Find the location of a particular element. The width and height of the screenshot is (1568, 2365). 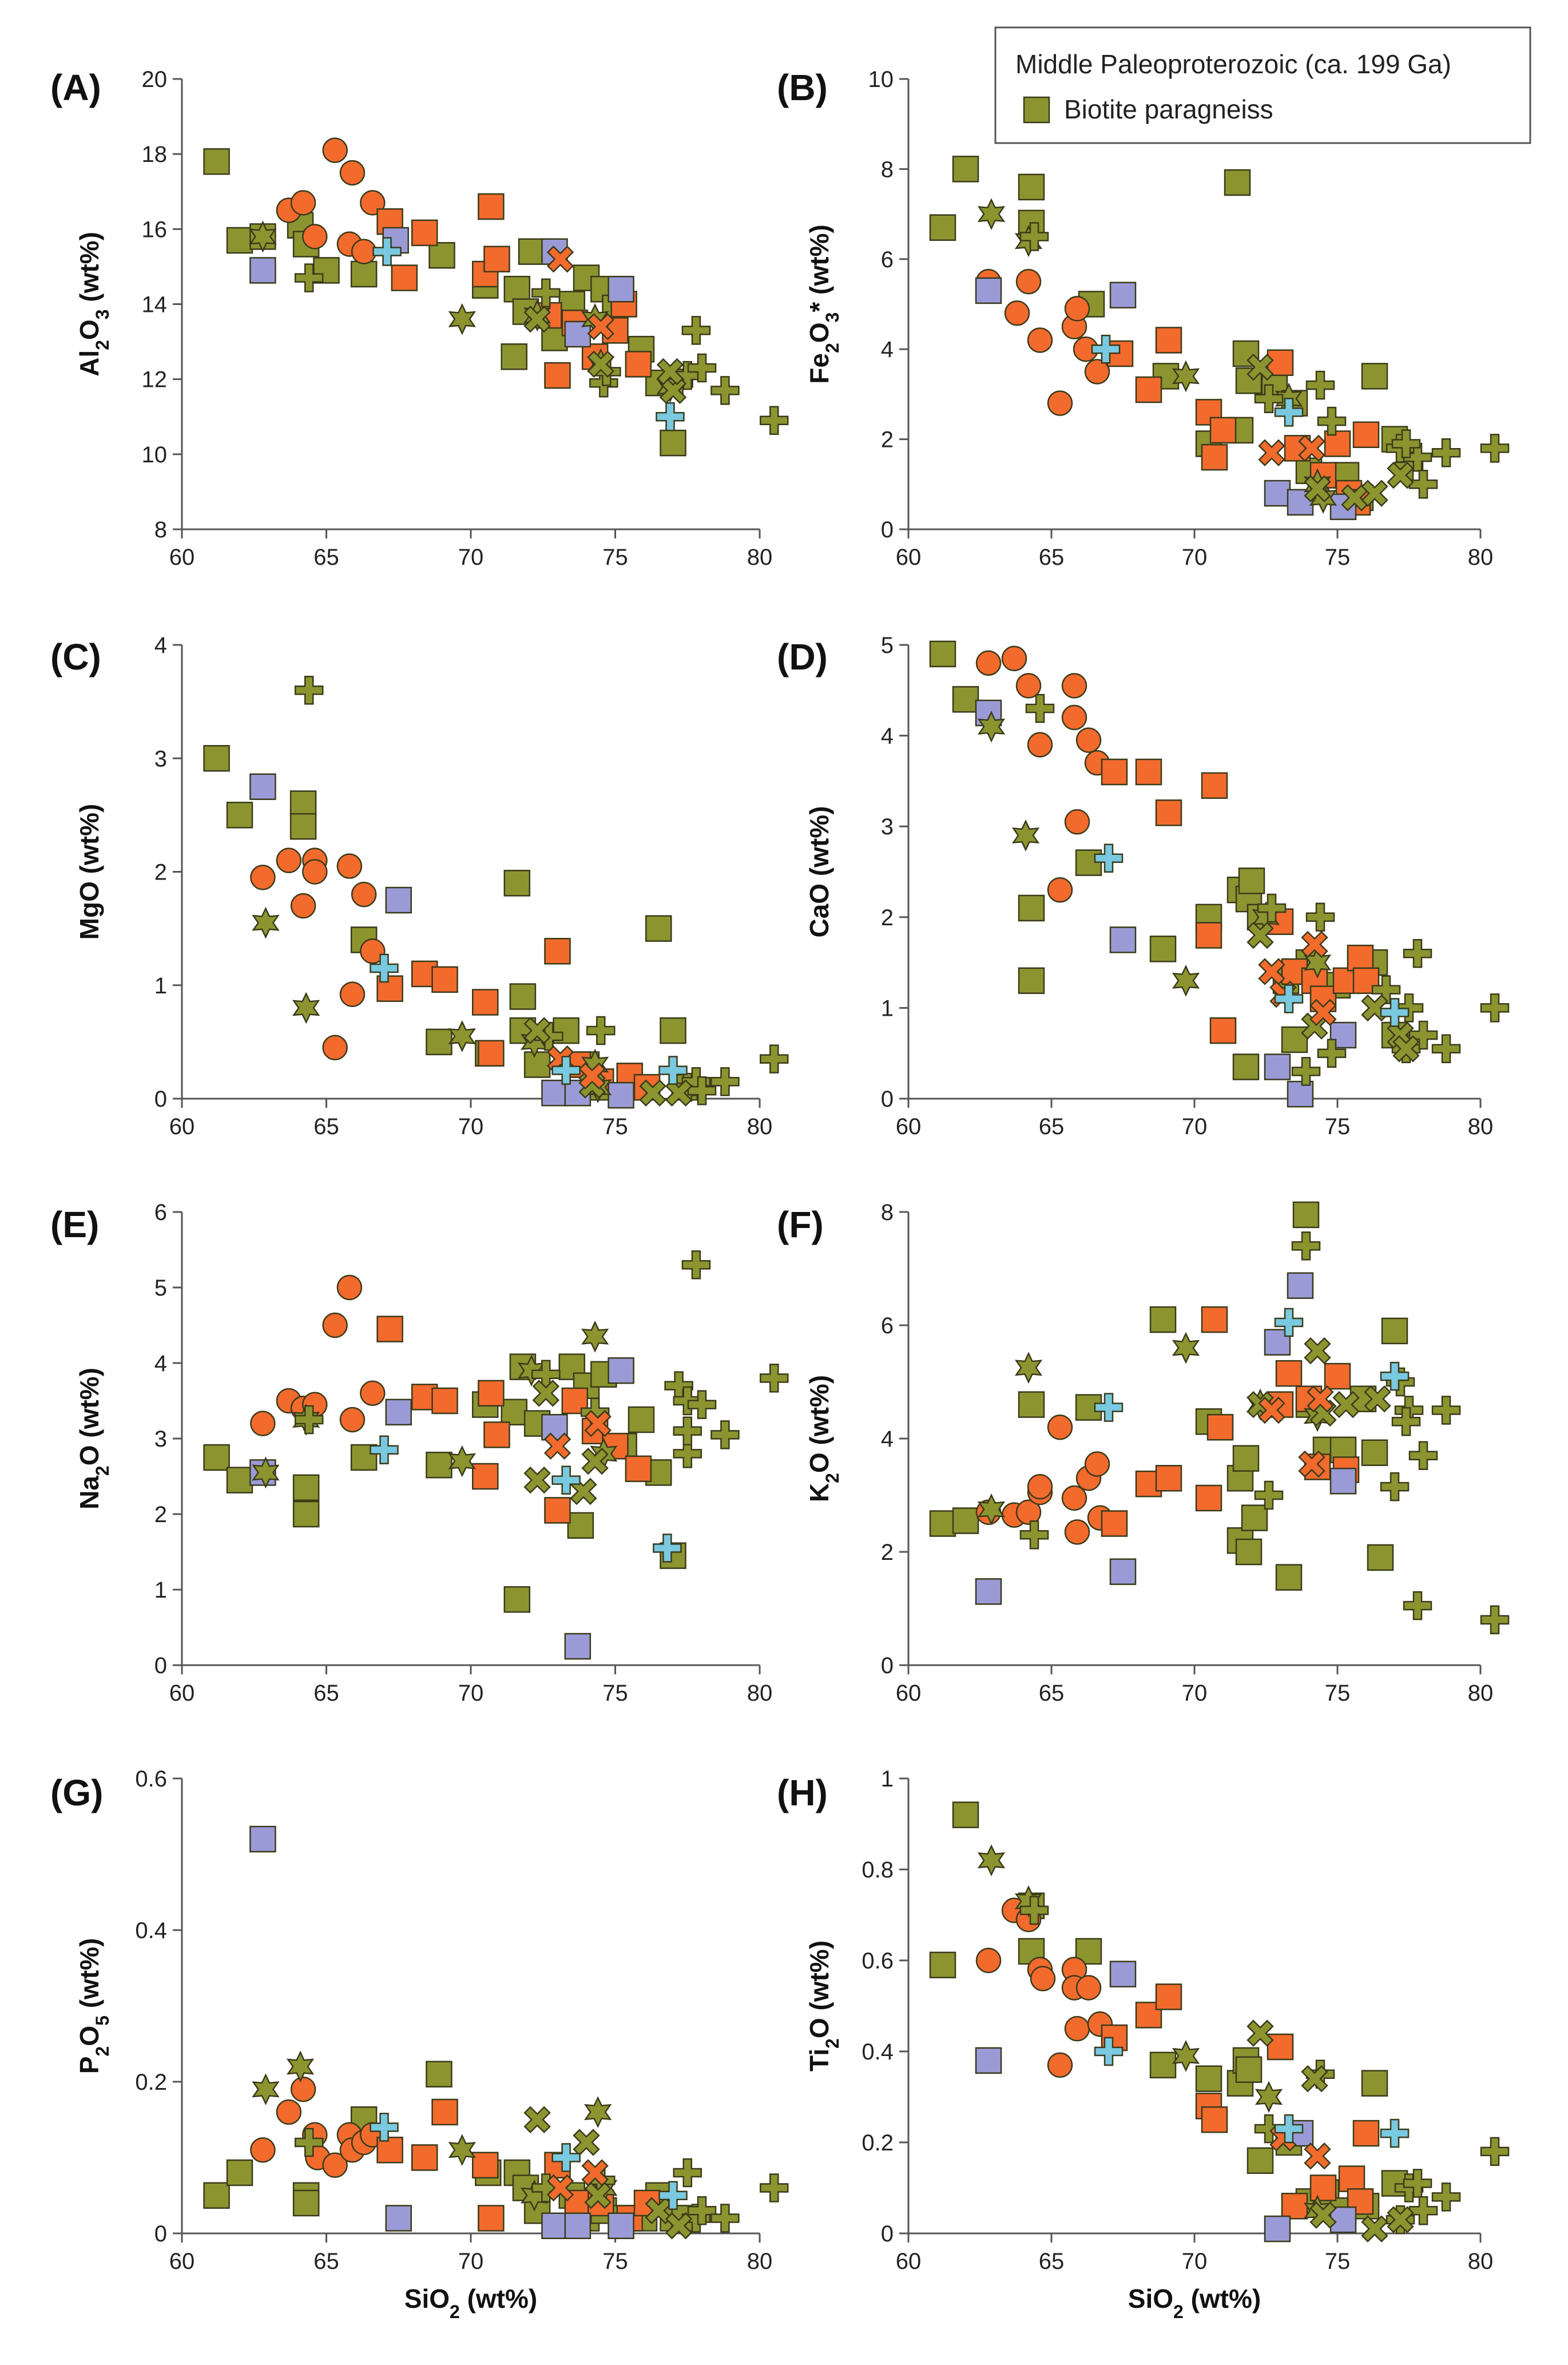

y-axis-label: Ti2O (wt%) is located at coordinates (823, 2005).